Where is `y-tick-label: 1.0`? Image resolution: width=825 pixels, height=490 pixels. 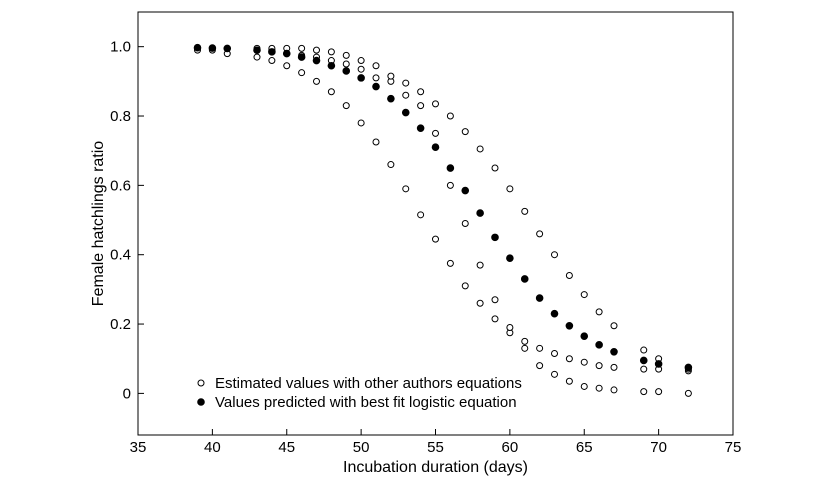 y-tick-label: 1.0 is located at coordinates (120, 47).